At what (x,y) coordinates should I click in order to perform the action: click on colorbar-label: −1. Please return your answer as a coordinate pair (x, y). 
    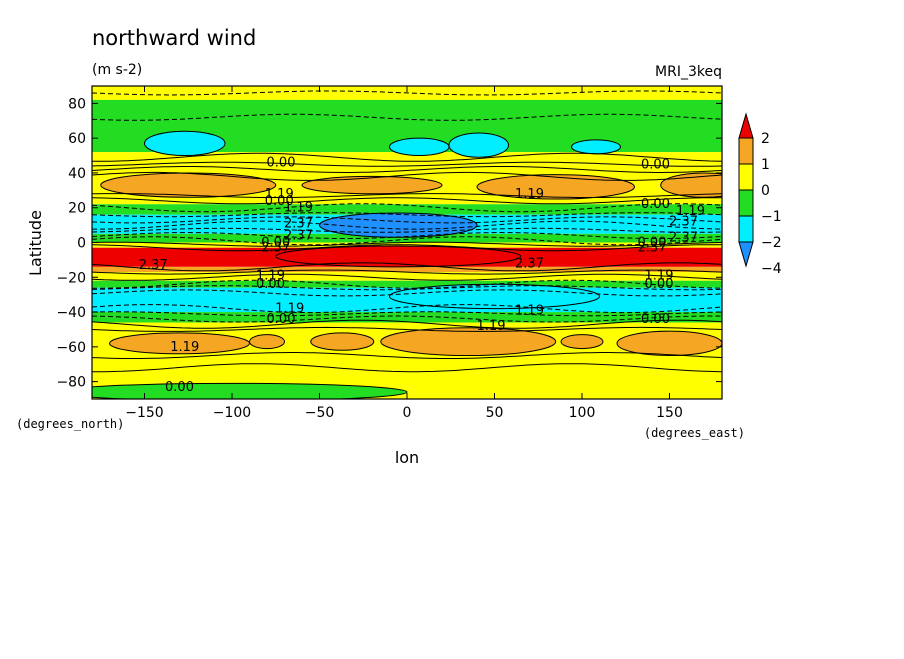
    Looking at the image, I should click on (771, 217).